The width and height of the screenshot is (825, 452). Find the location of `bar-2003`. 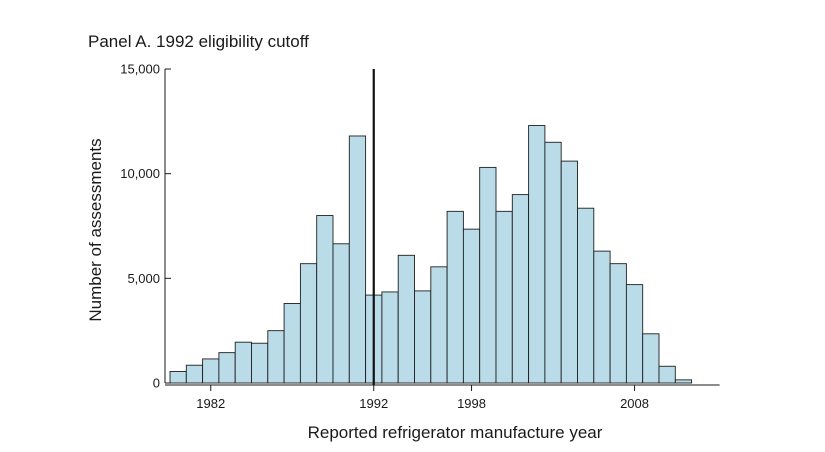

bar-2003 is located at coordinates (553, 262).